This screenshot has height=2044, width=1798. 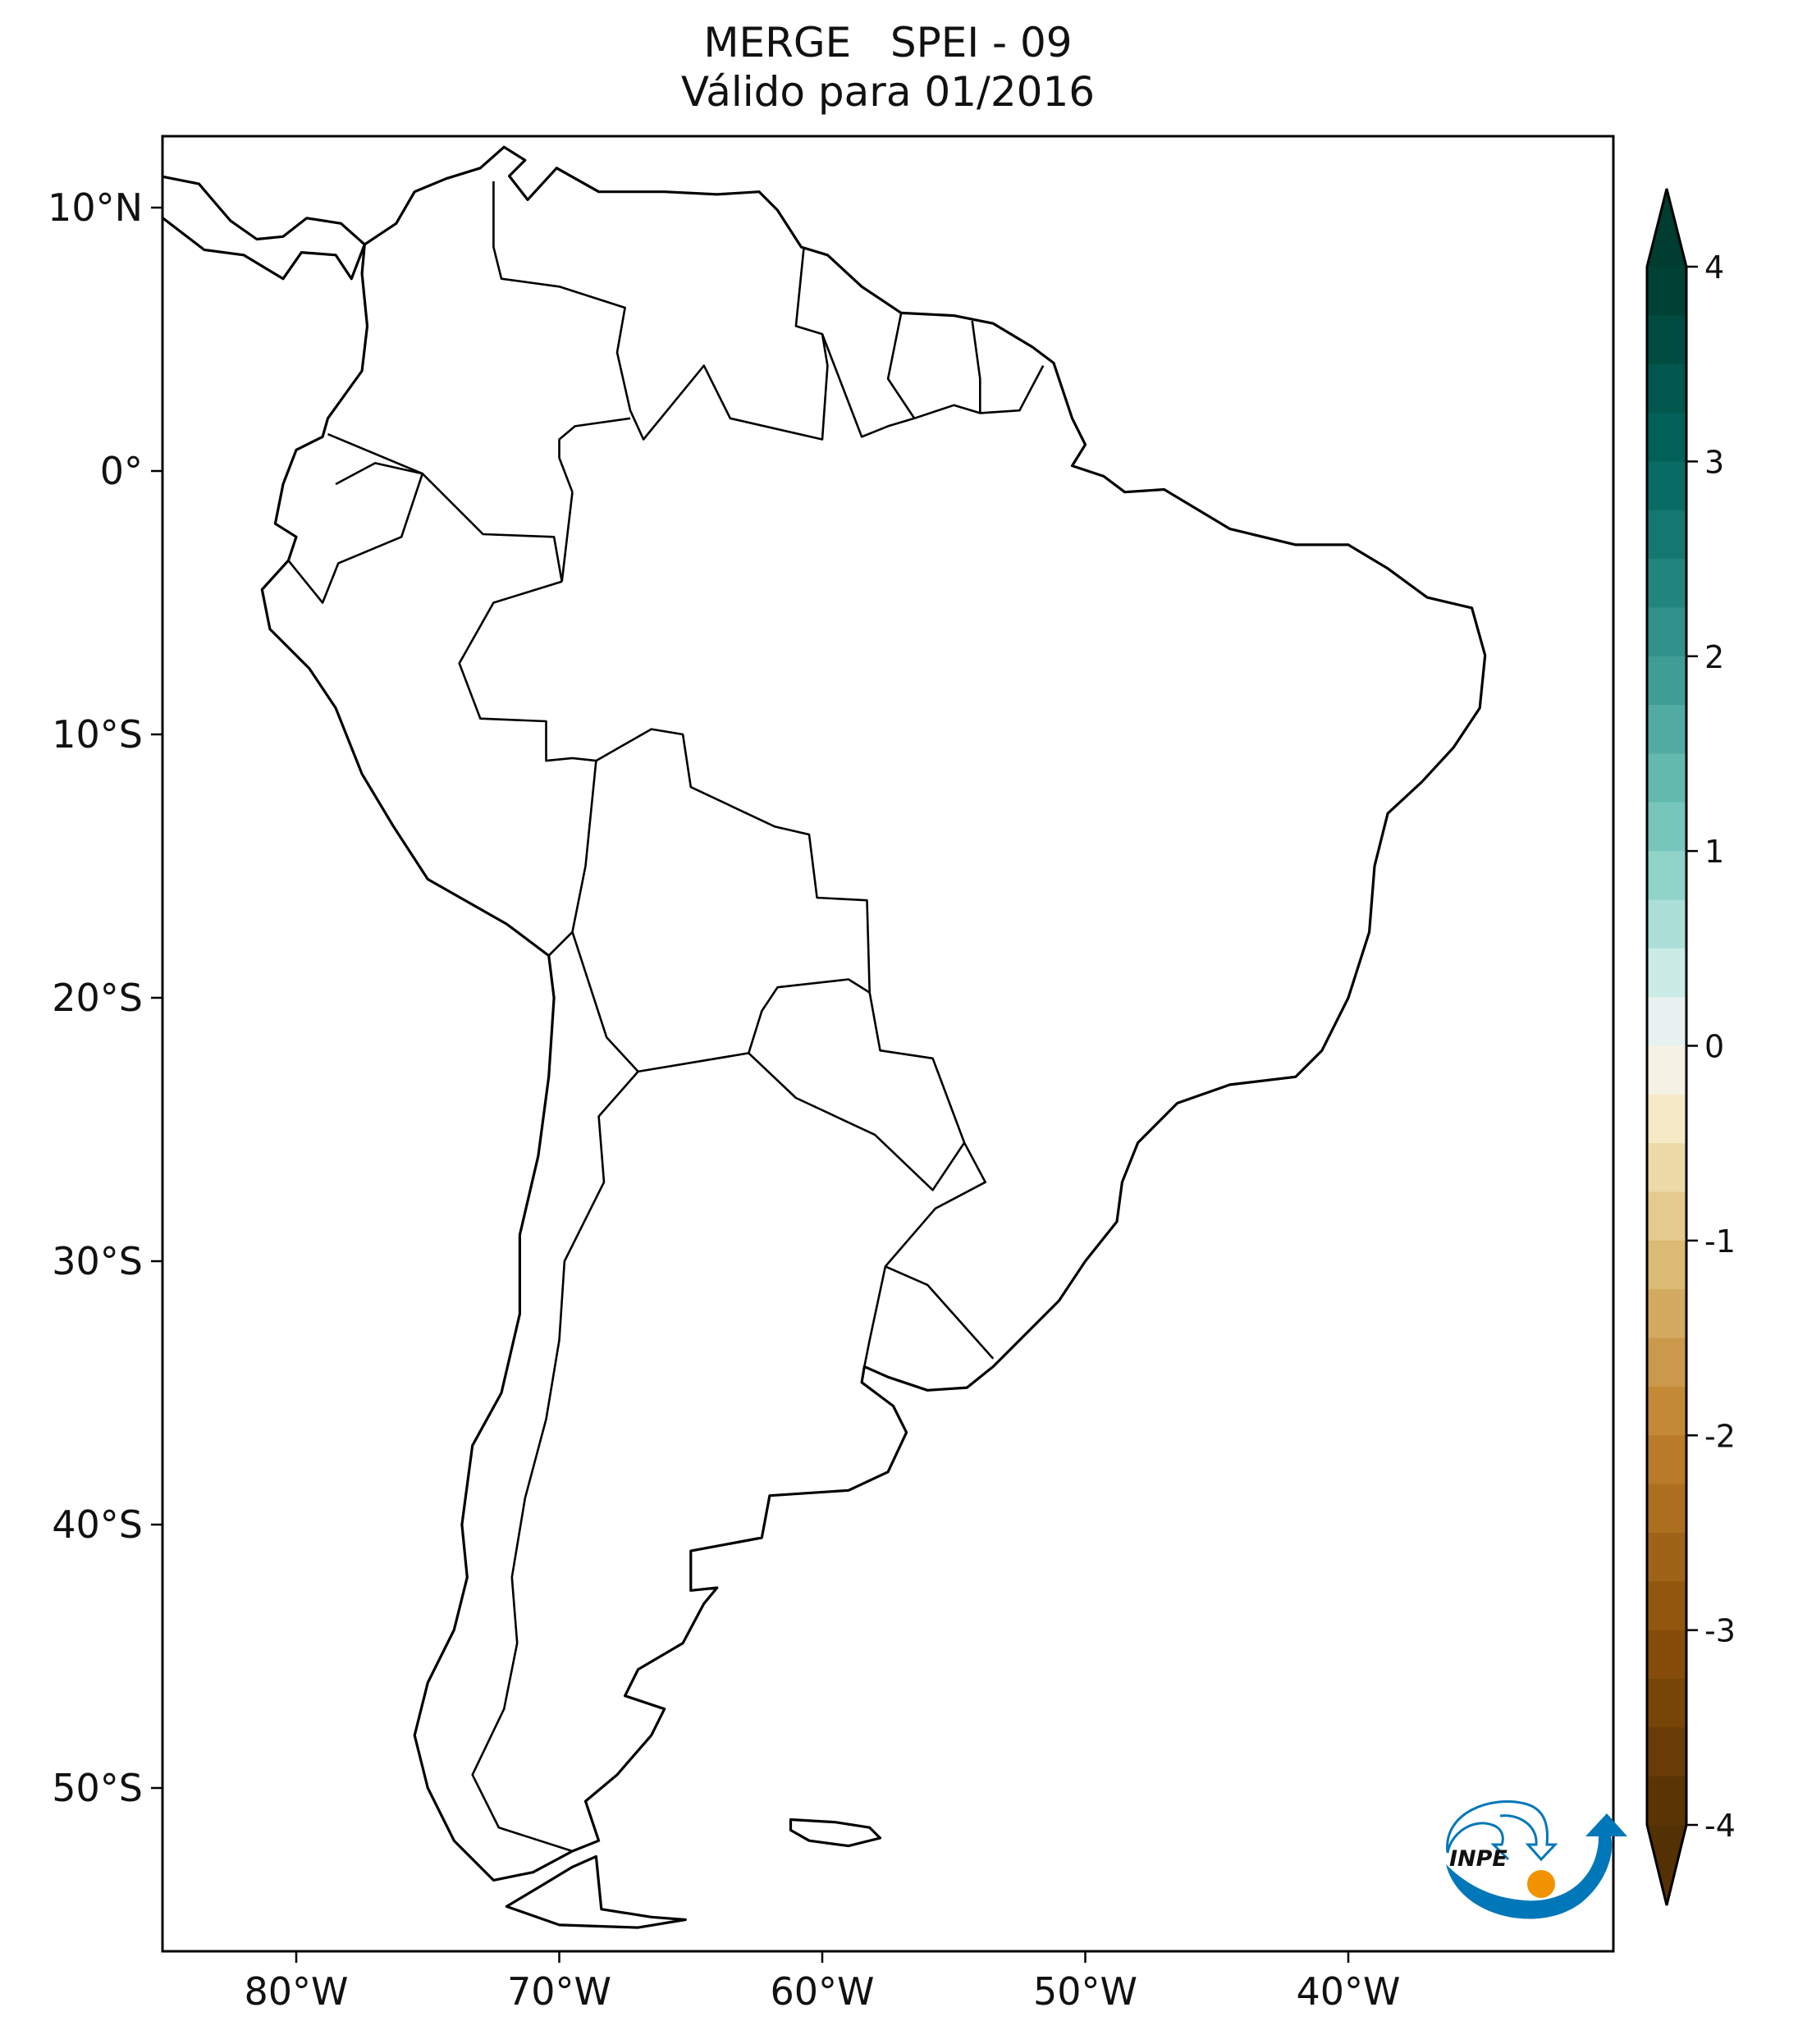 I want to click on y-tick-label: 50°S, so click(x=97, y=1788).